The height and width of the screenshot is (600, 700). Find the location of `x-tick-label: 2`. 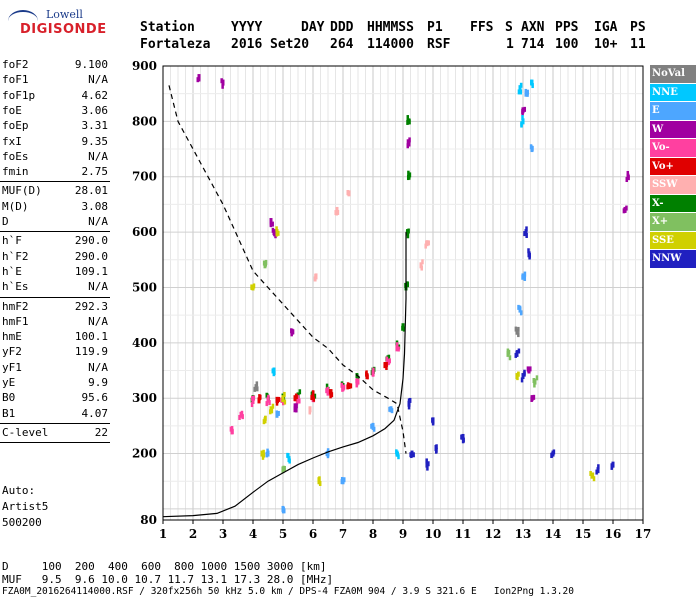

x-tick-label: 2 is located at coordinates (193, 534).